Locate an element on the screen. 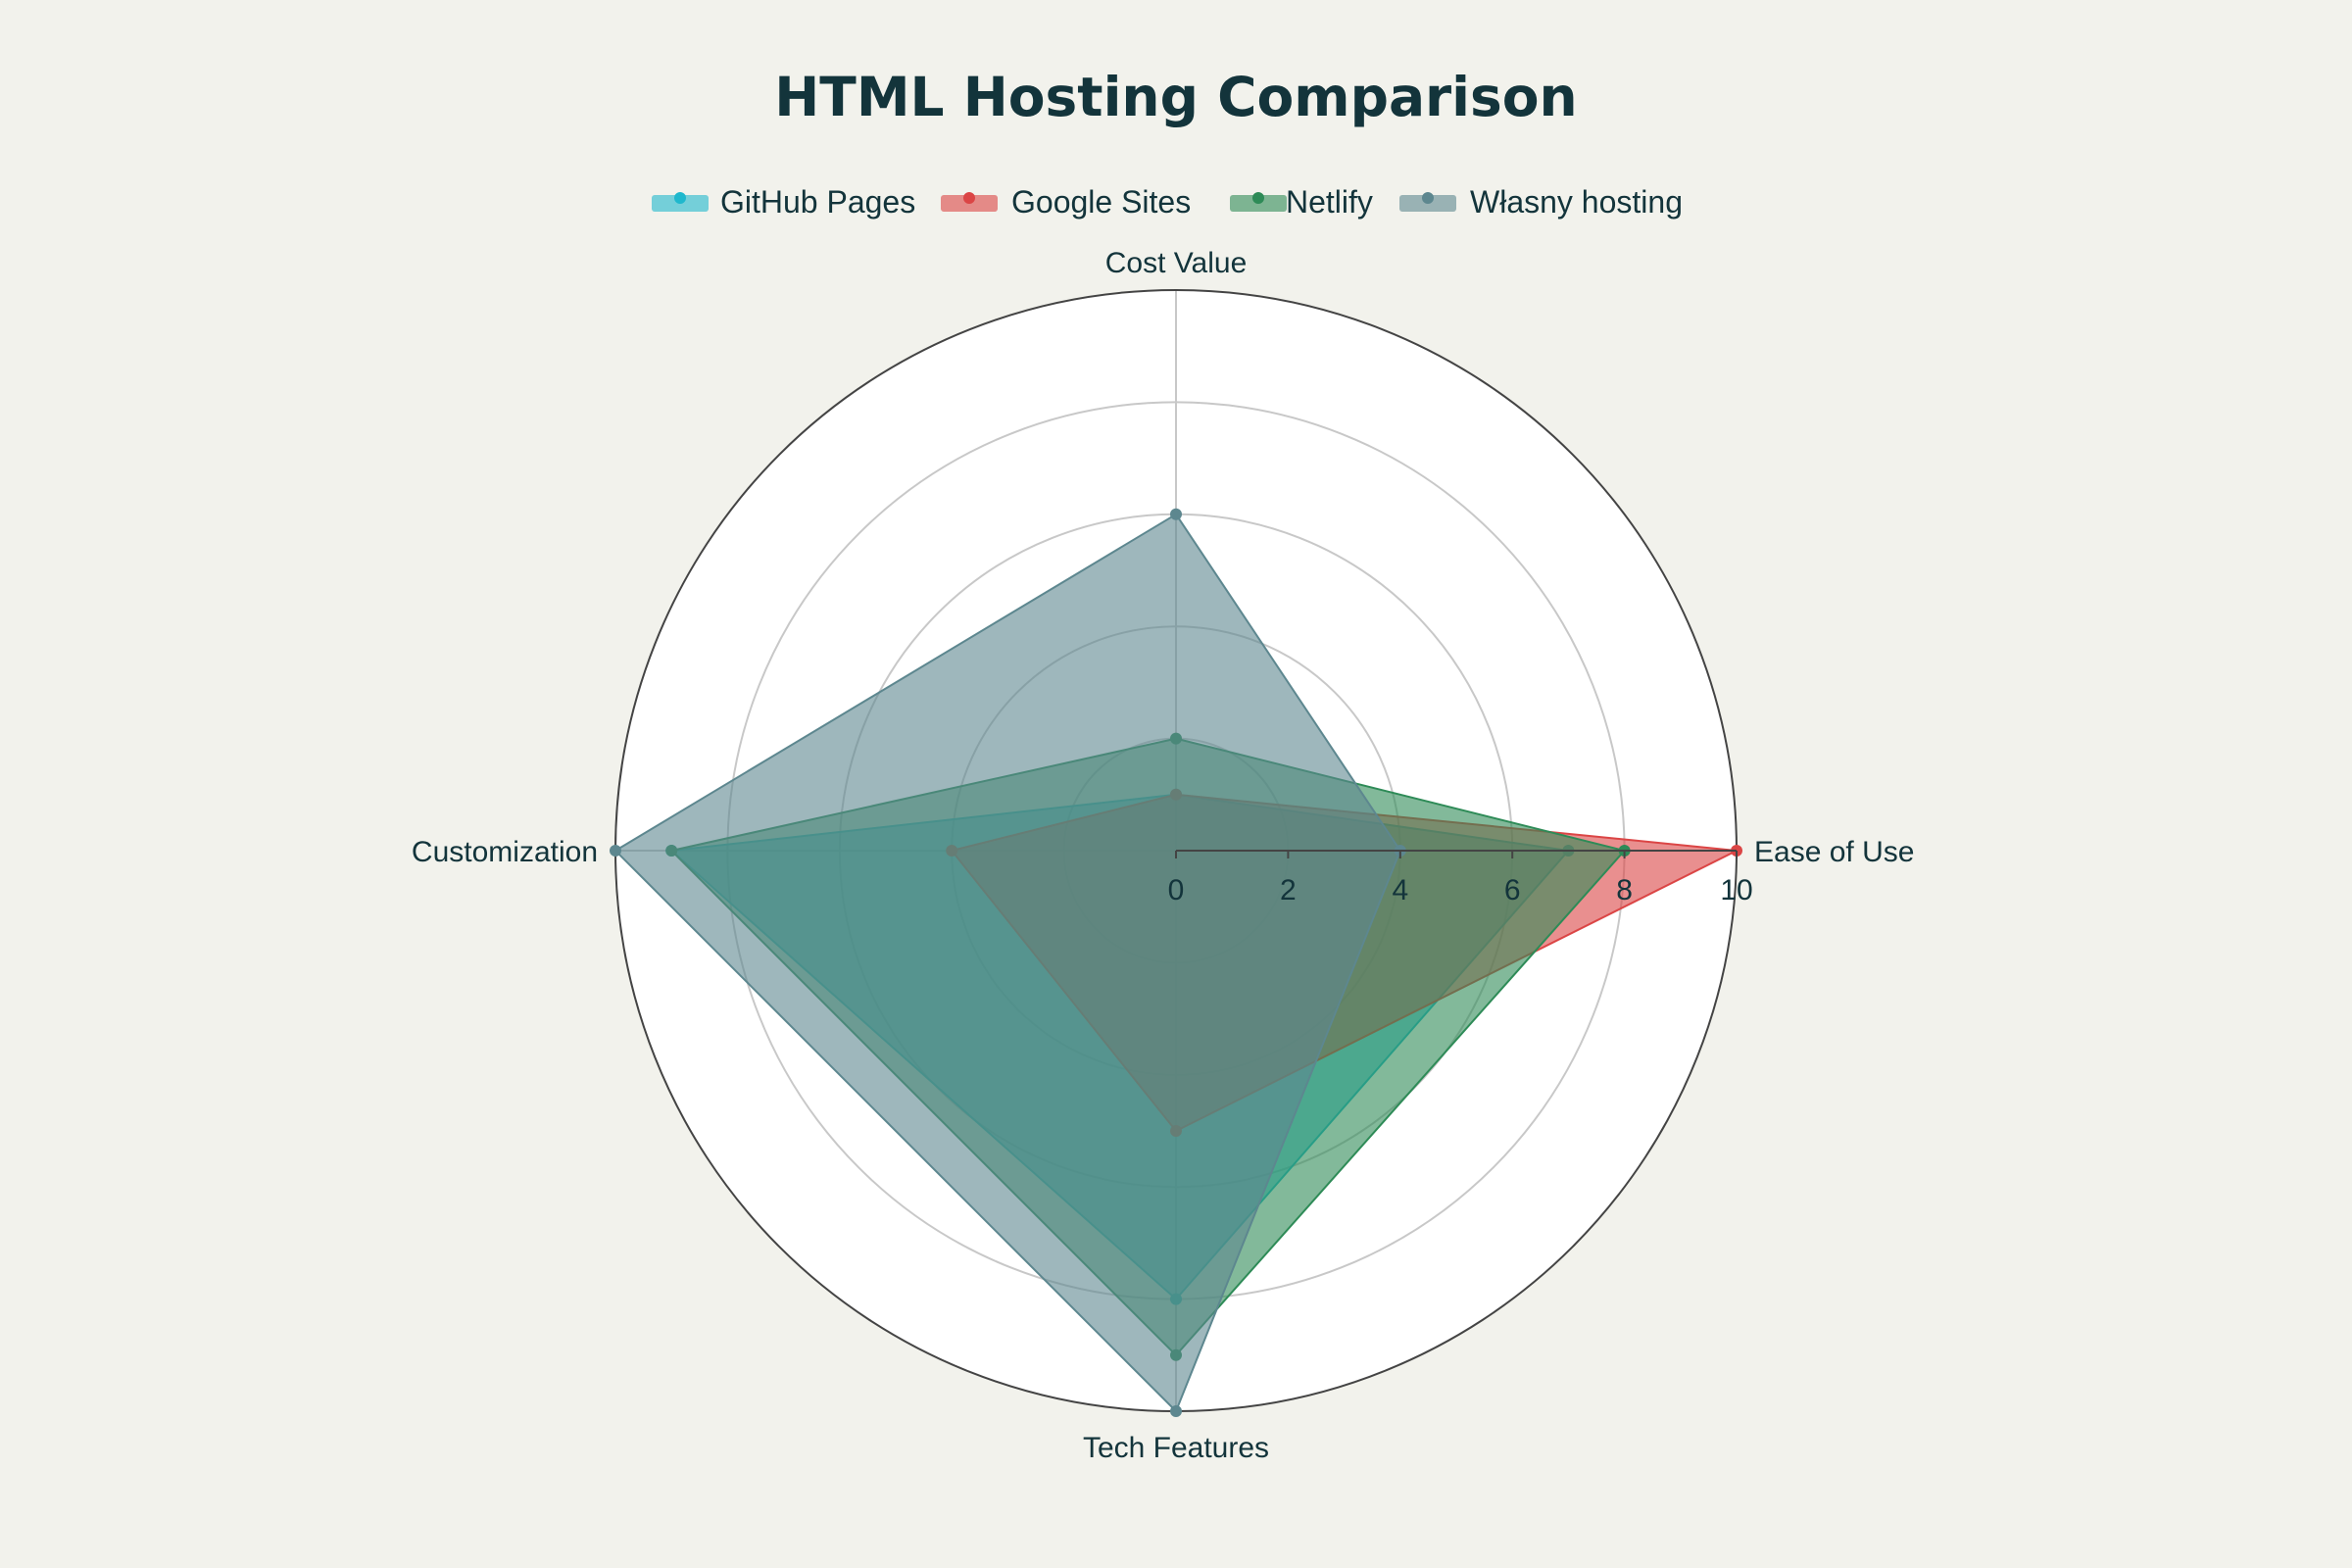 This screenshot has width=2352, height=1568. radial-tick-label: 4 is located at coordinates (1400, 890).